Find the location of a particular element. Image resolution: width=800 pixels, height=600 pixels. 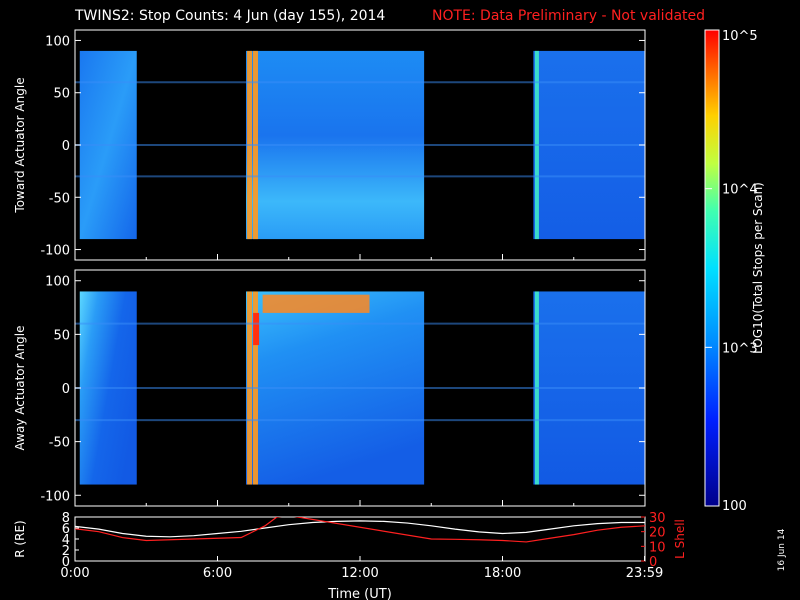

cbar-tick-label-0: 10^5 is located at coordinates (740, 36).